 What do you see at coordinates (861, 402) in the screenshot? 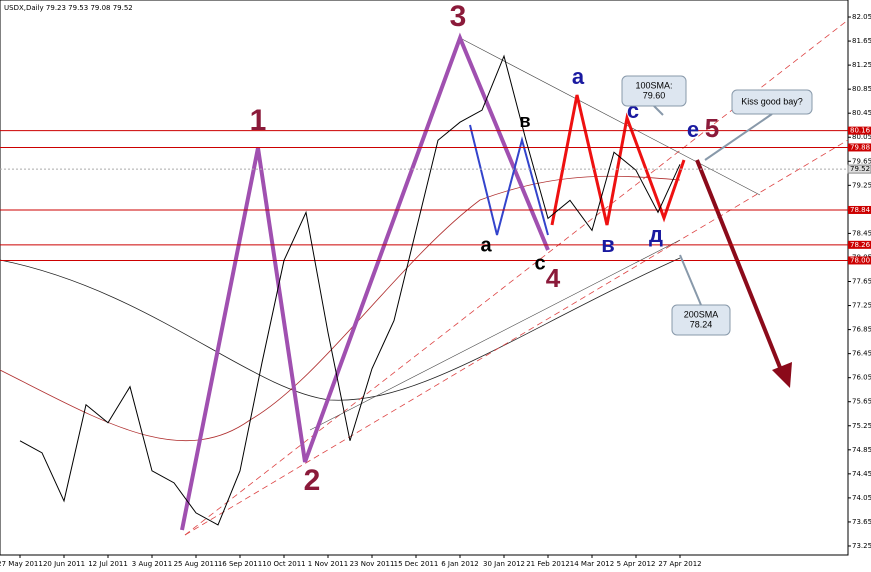
I see `y-tick-label: 75.65` at bounding box center [861, 402].